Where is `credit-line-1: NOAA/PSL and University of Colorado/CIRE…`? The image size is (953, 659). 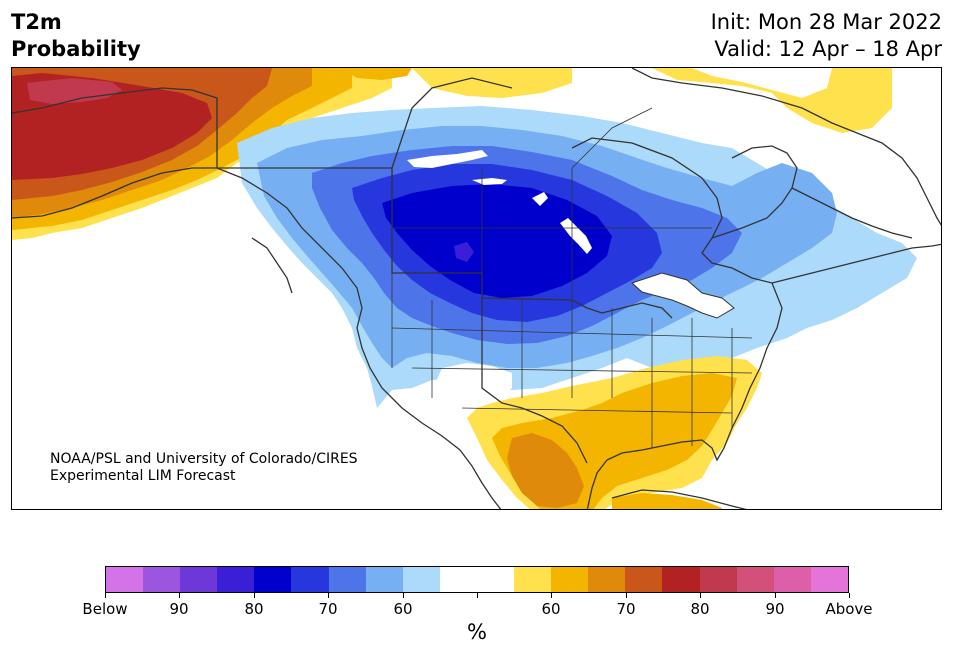
credit-line-1: NOAA/PSL and University of Colorado/CIRE… is located at coordinates (204, 459).